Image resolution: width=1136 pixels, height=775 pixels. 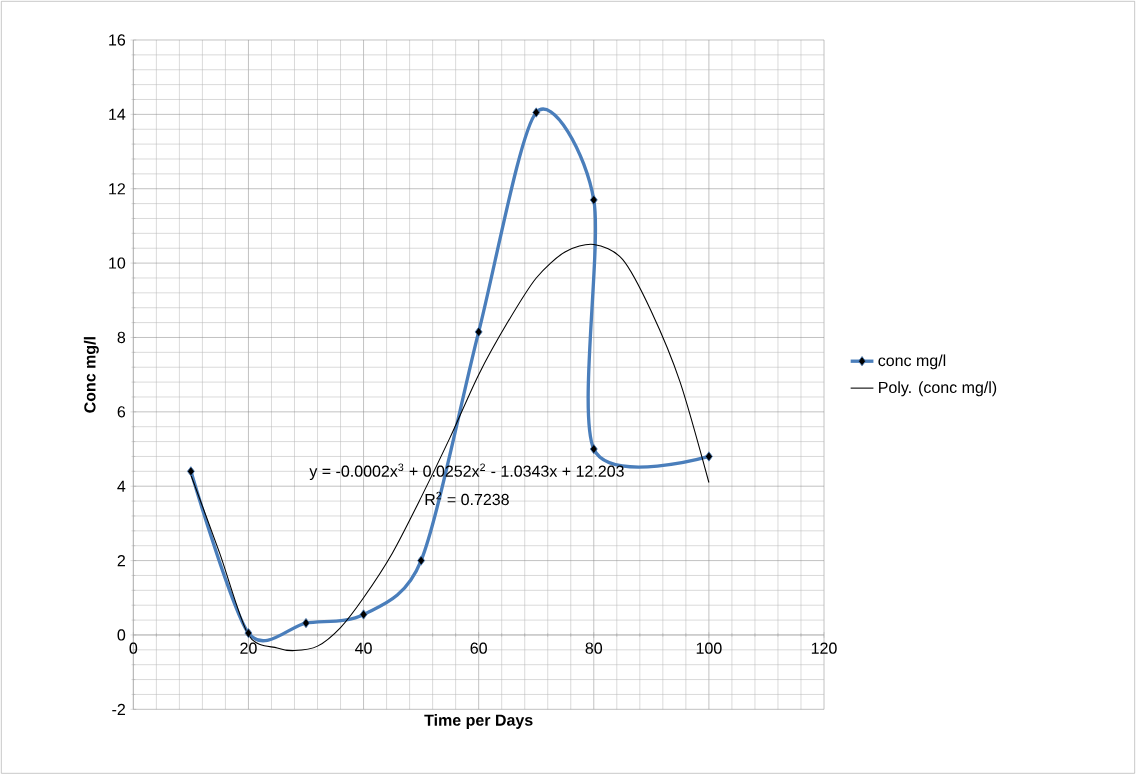 I want to click on x-tick-label: 80, so click(x=594, y=648).